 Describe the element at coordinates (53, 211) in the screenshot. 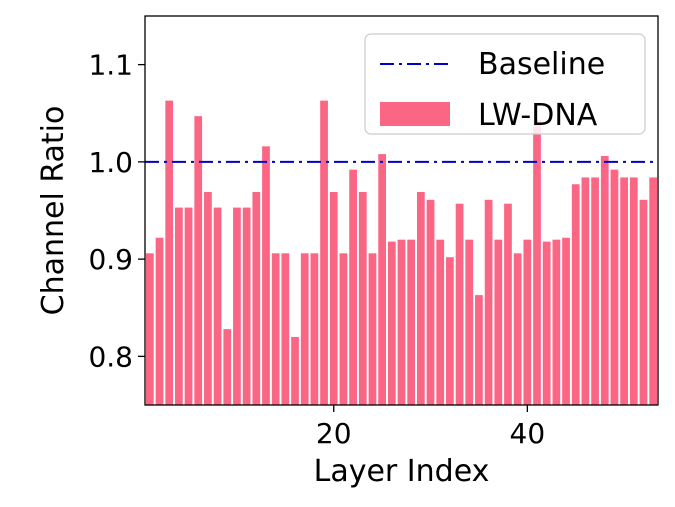

I see `y-axis-title: Channel Ratio` at that location.